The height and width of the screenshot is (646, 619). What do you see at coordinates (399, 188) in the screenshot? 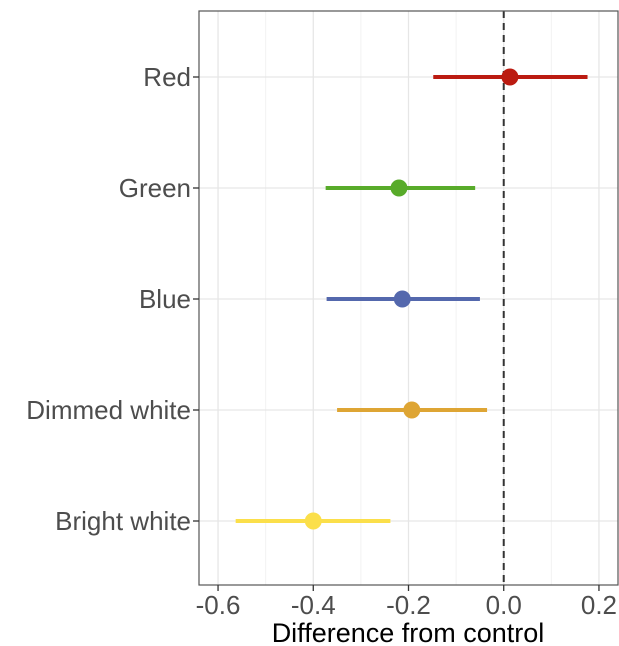
I see `point-green` at bounding box center [399, 188].